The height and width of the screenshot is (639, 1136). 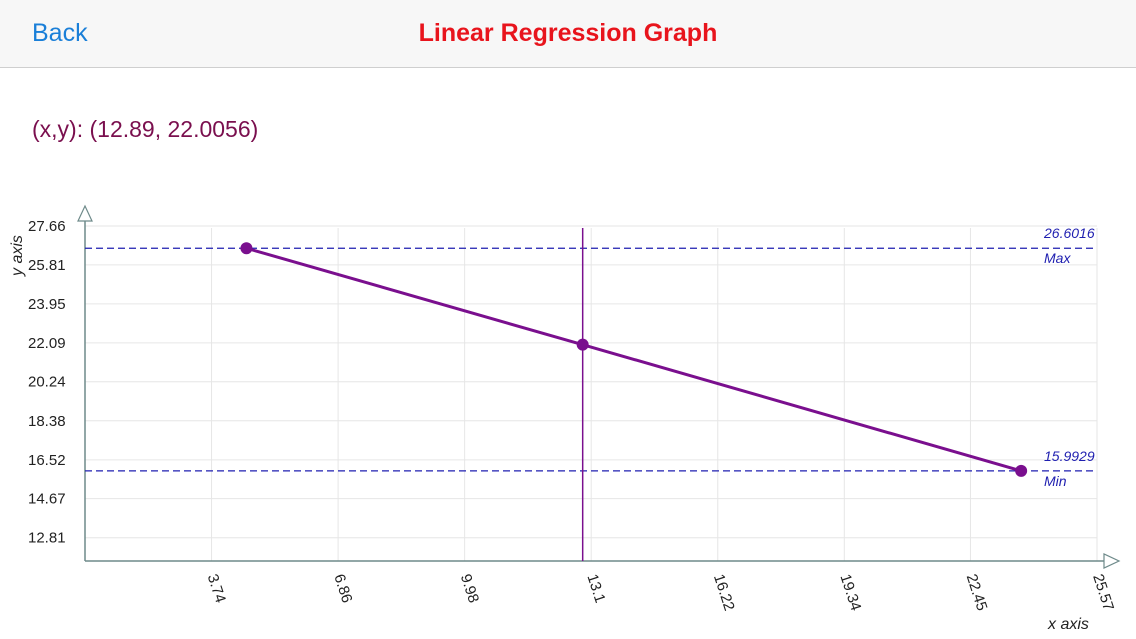 I want to click on x-tick-label: 3.74, so click(x=216, y=588).